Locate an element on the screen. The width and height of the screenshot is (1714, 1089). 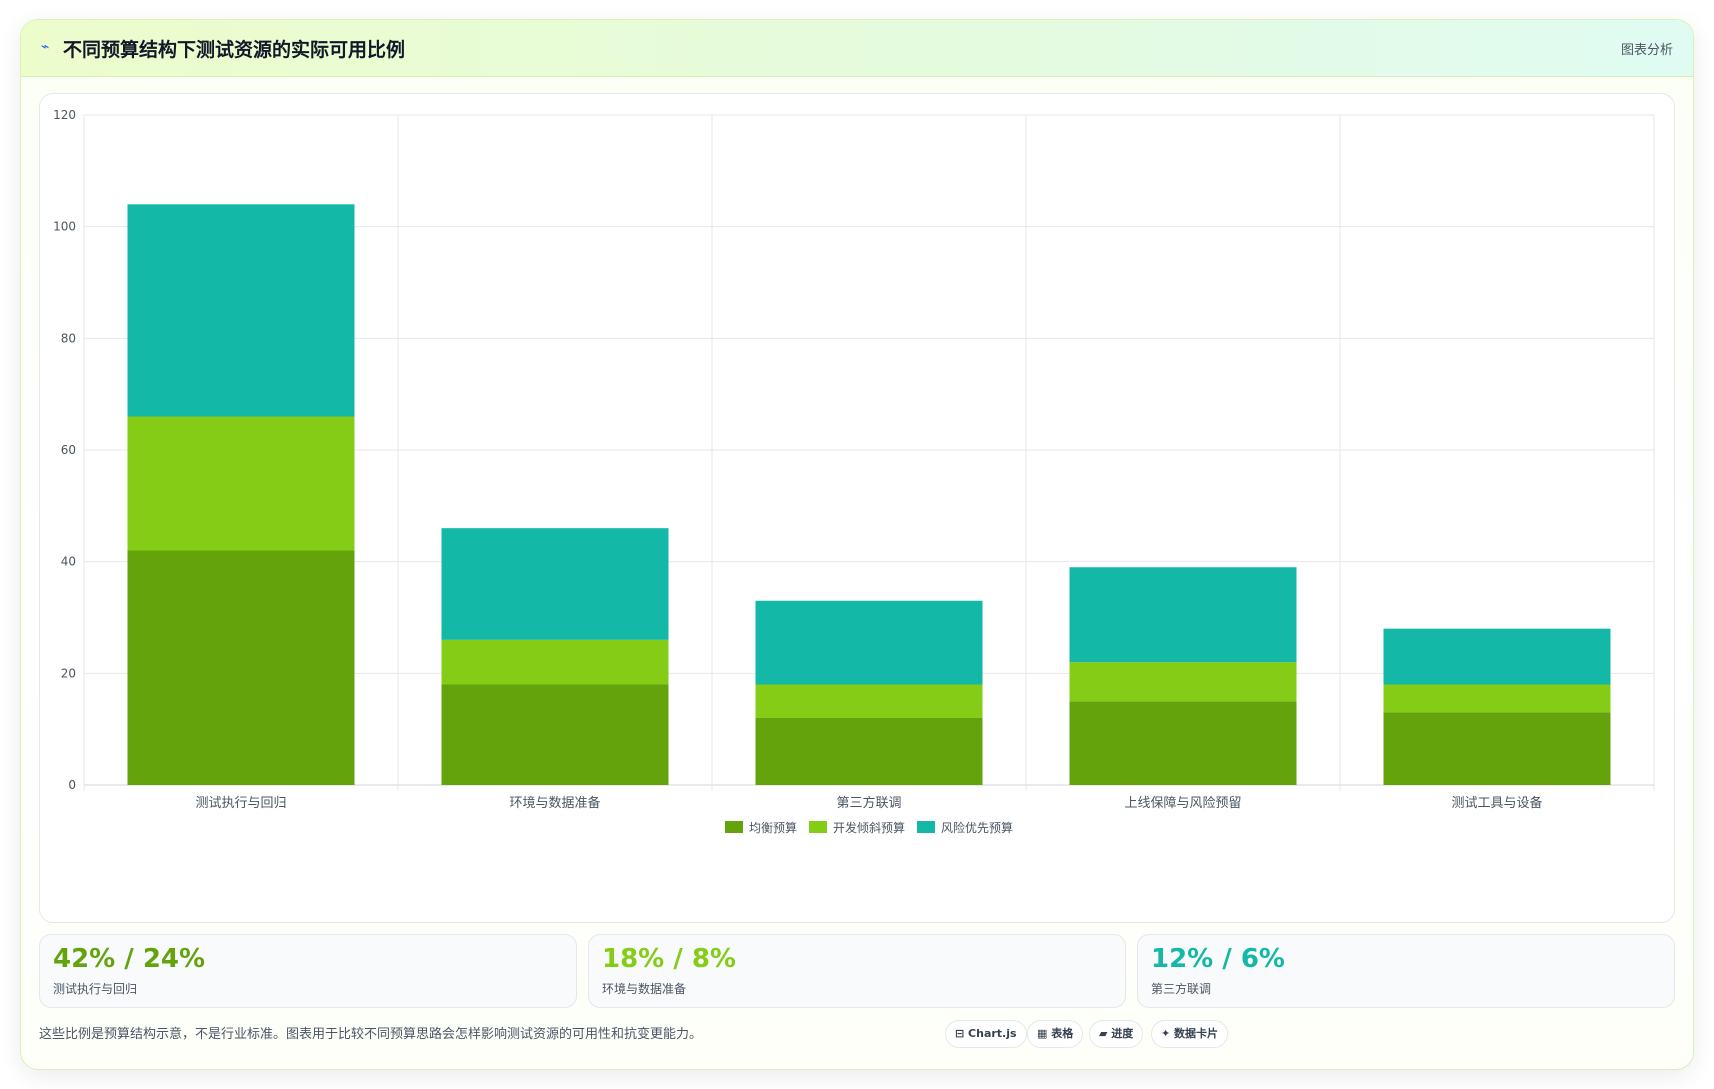
y-tick-label: 100 is located at coordinates (64, 227).